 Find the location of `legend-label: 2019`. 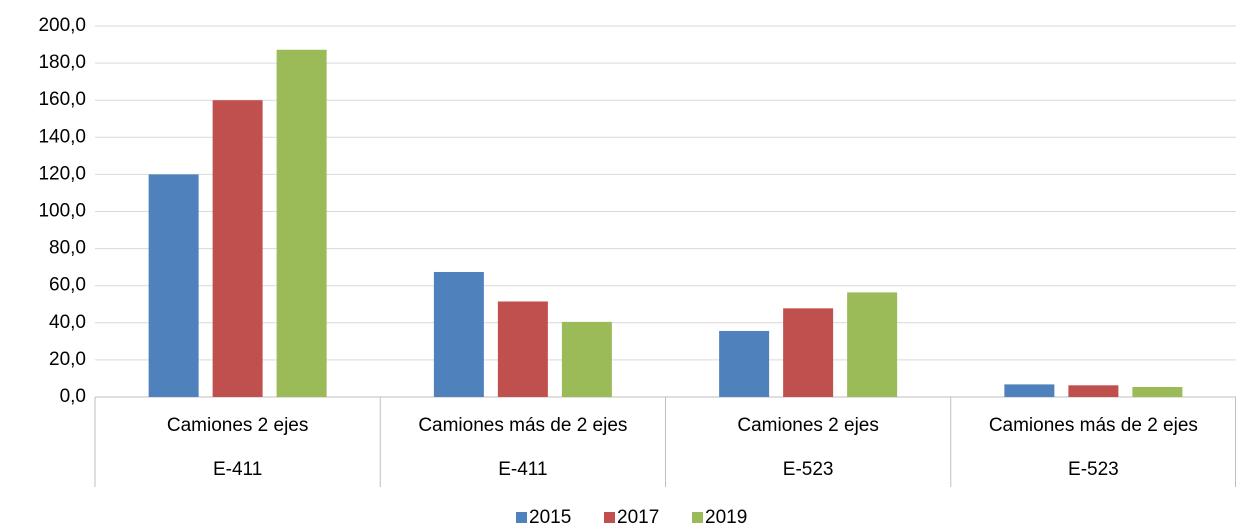

legend-label: 2019 is located at coordinates (726, 517).